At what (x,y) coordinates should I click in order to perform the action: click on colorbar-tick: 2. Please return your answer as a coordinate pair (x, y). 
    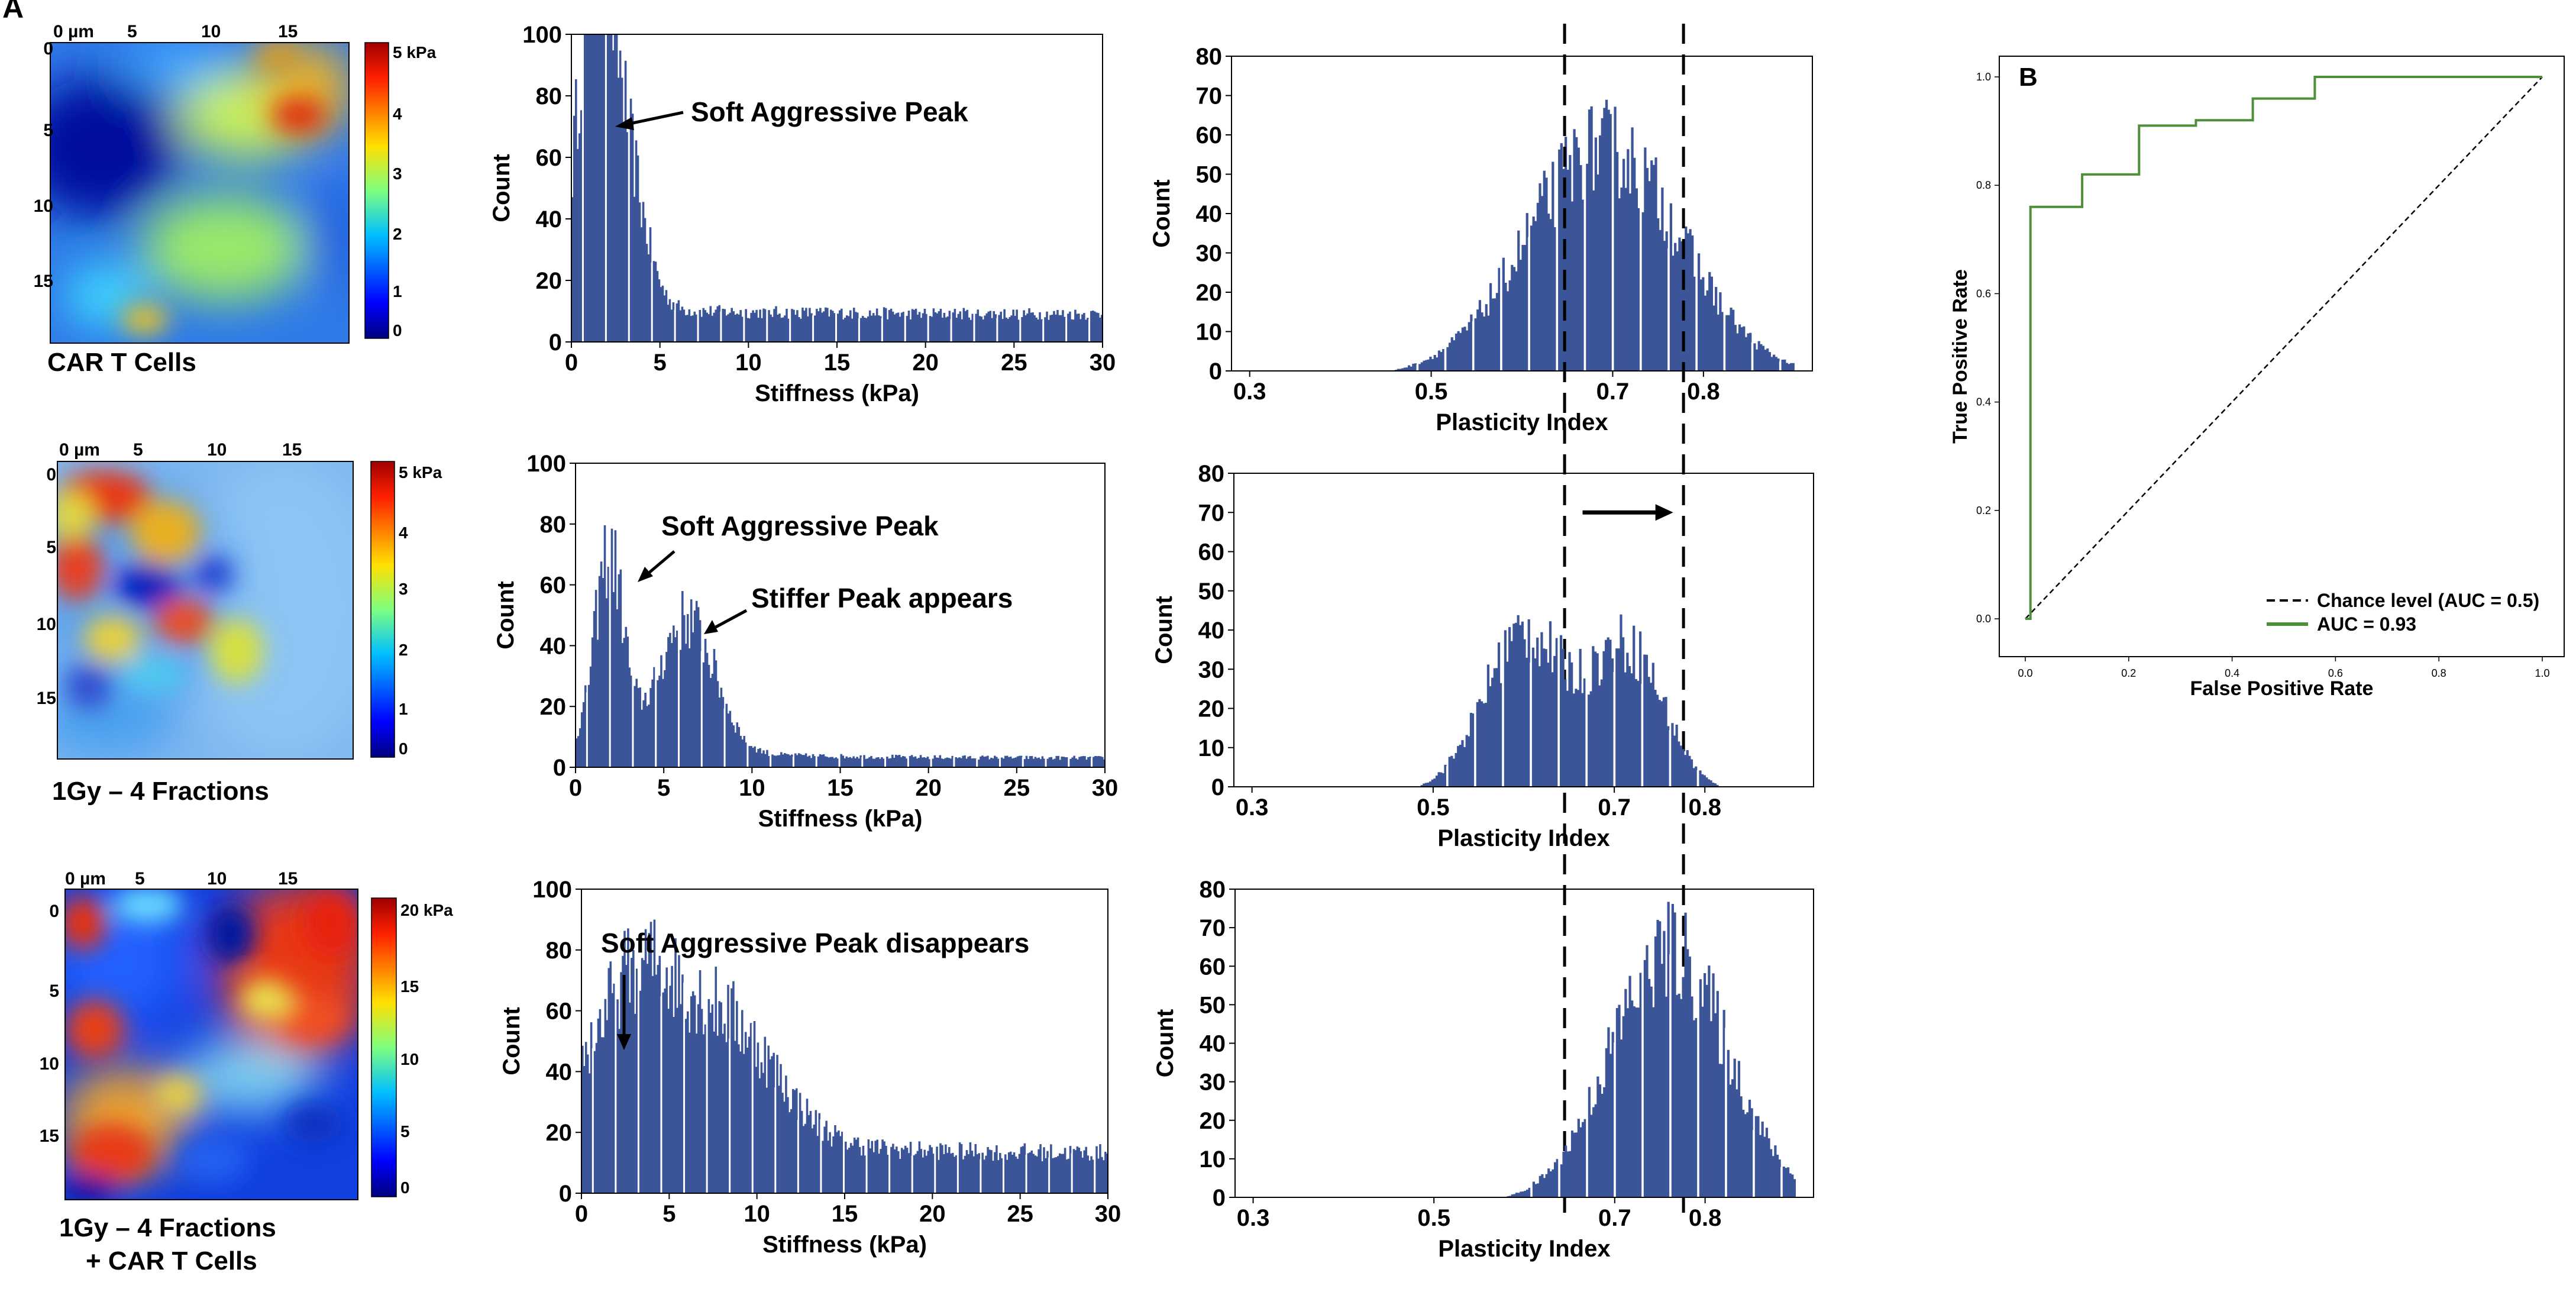
    Looking at the image, I should click on (403, 650).